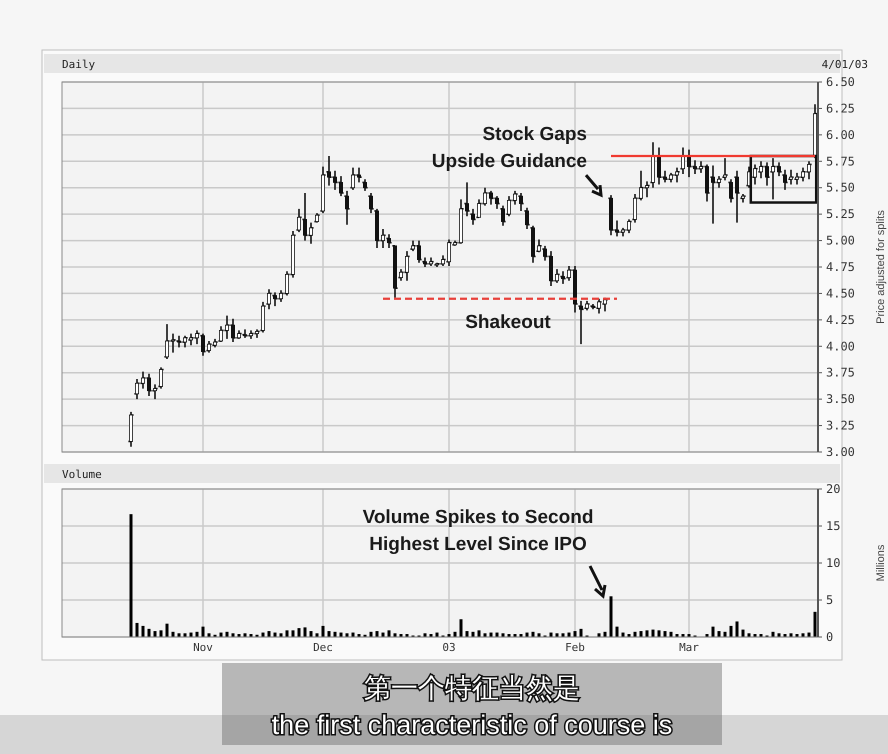  Describe the element at coordinates (472, 688) in the screenshot. I see `text: 第一个特征当然是` at that location.